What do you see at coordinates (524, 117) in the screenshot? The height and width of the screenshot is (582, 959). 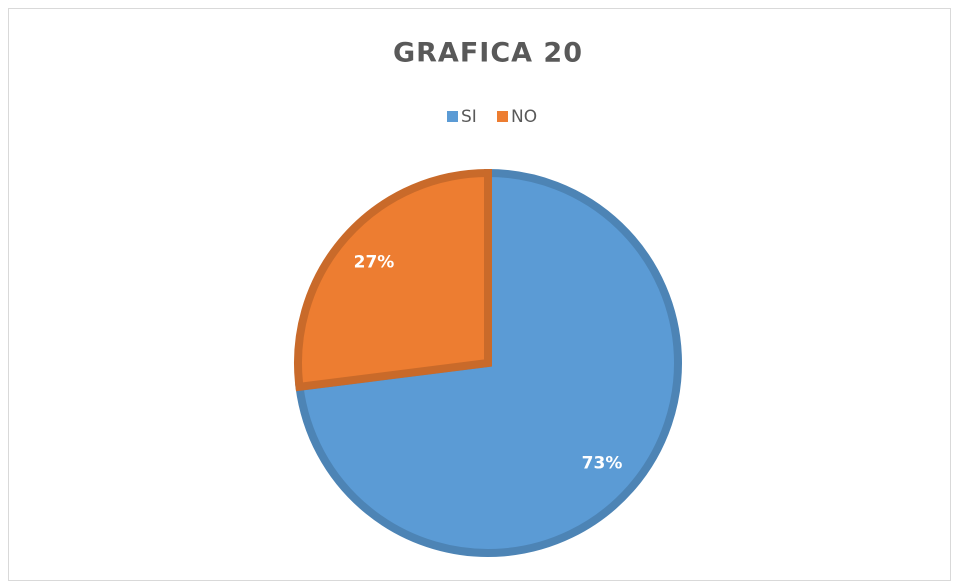 I see `legend-label: NO` at bounding box center [524, 117].